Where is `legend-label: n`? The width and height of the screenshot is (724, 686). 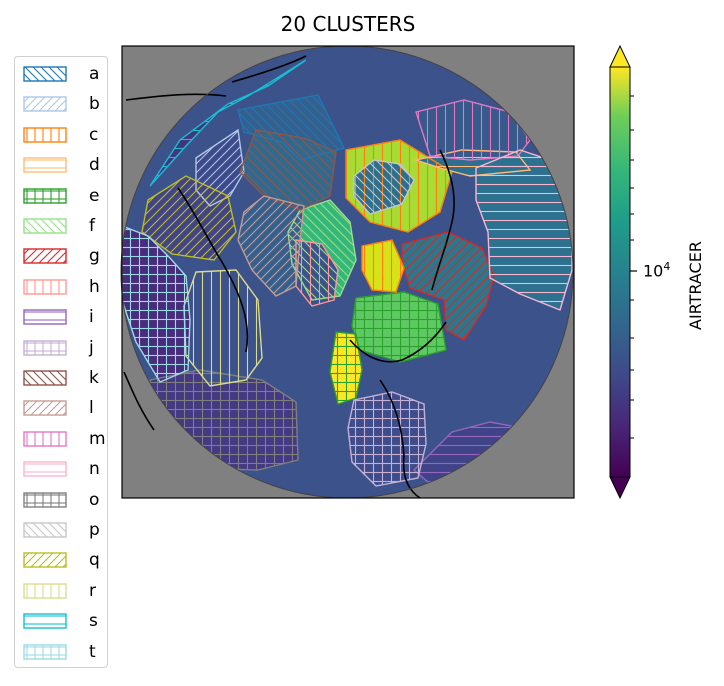 legend-label: n is located at coordinates (94, 469).